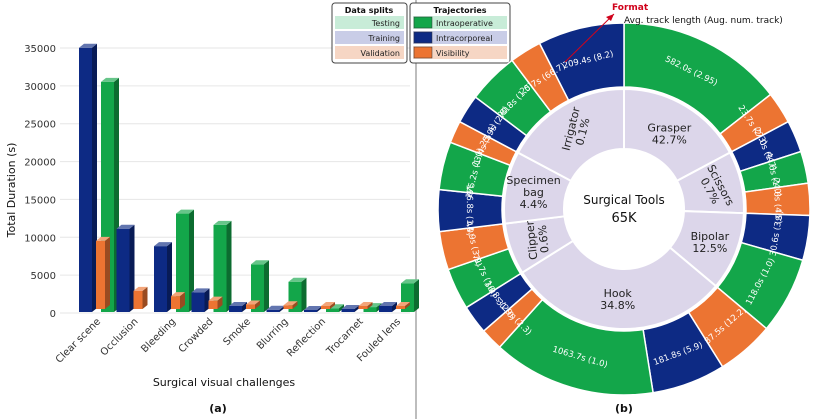  I want to click on inner-segment-name: Hook, so click(618, 293).